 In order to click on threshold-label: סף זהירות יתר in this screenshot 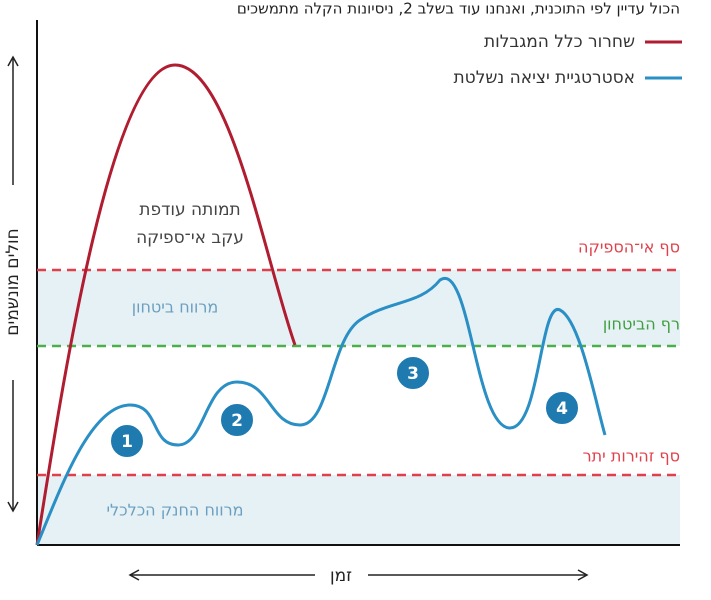, I will do `click(631, 456)`.